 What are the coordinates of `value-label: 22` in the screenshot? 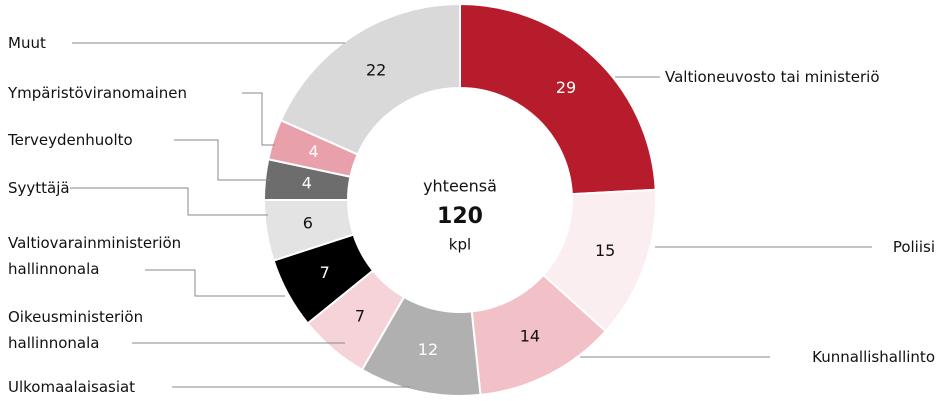 It's located at (376, 69).